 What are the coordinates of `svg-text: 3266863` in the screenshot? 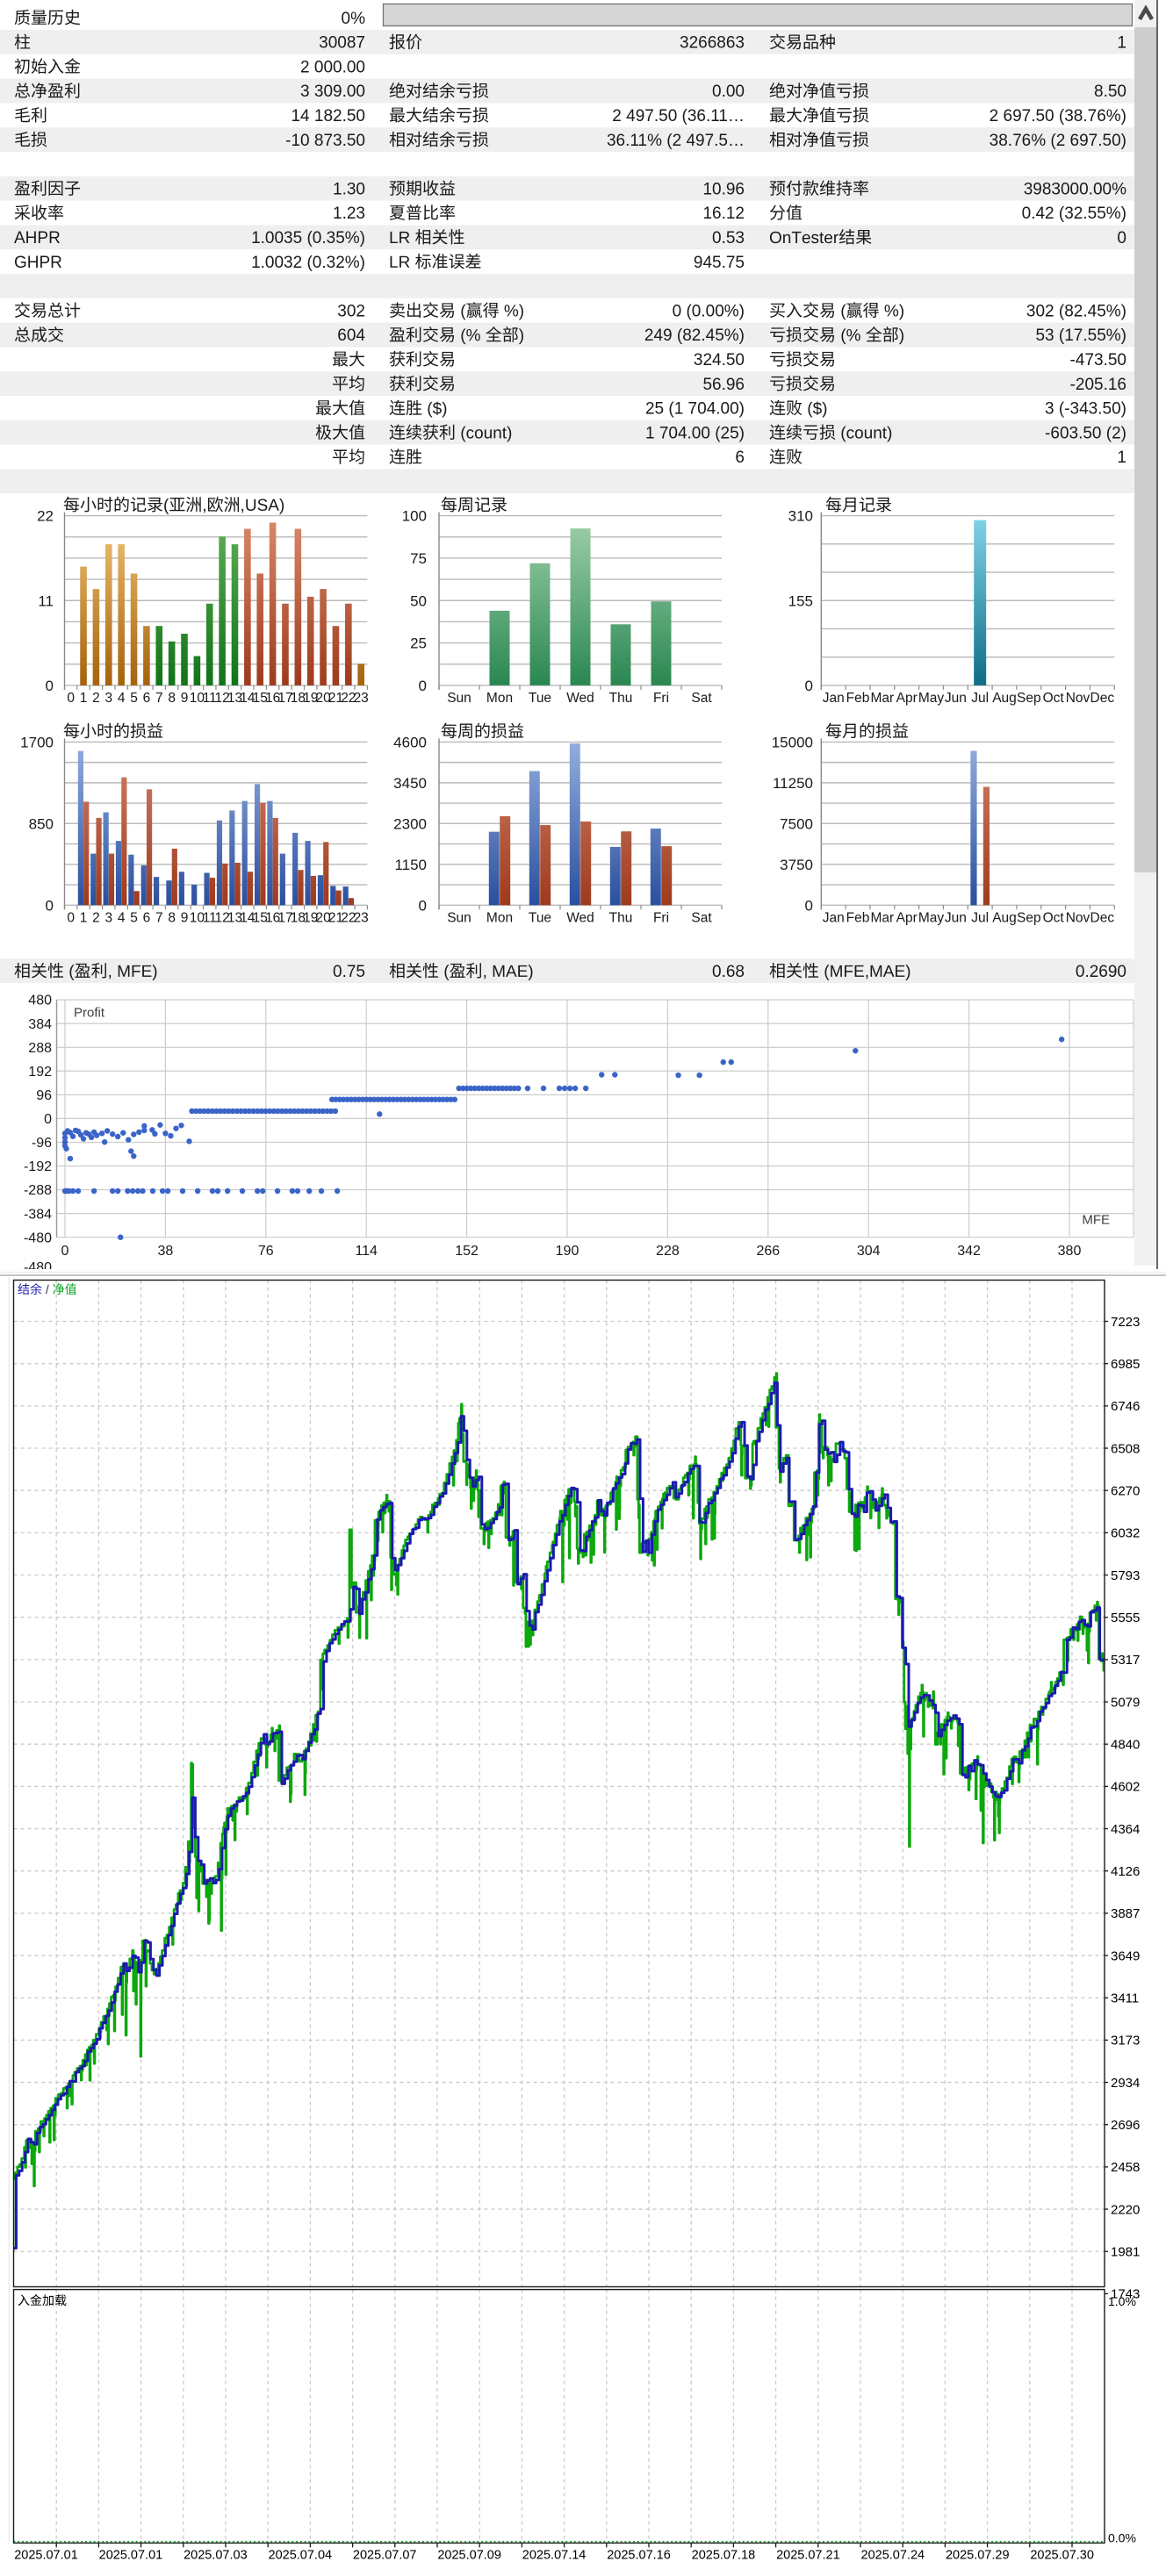 It's located at (713, 43).